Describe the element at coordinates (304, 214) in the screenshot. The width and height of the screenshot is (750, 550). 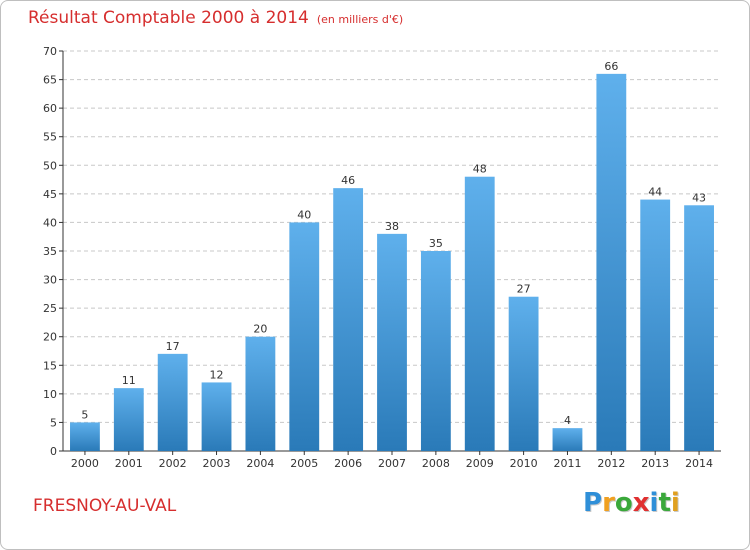
I see `data-label: 40` at that location.